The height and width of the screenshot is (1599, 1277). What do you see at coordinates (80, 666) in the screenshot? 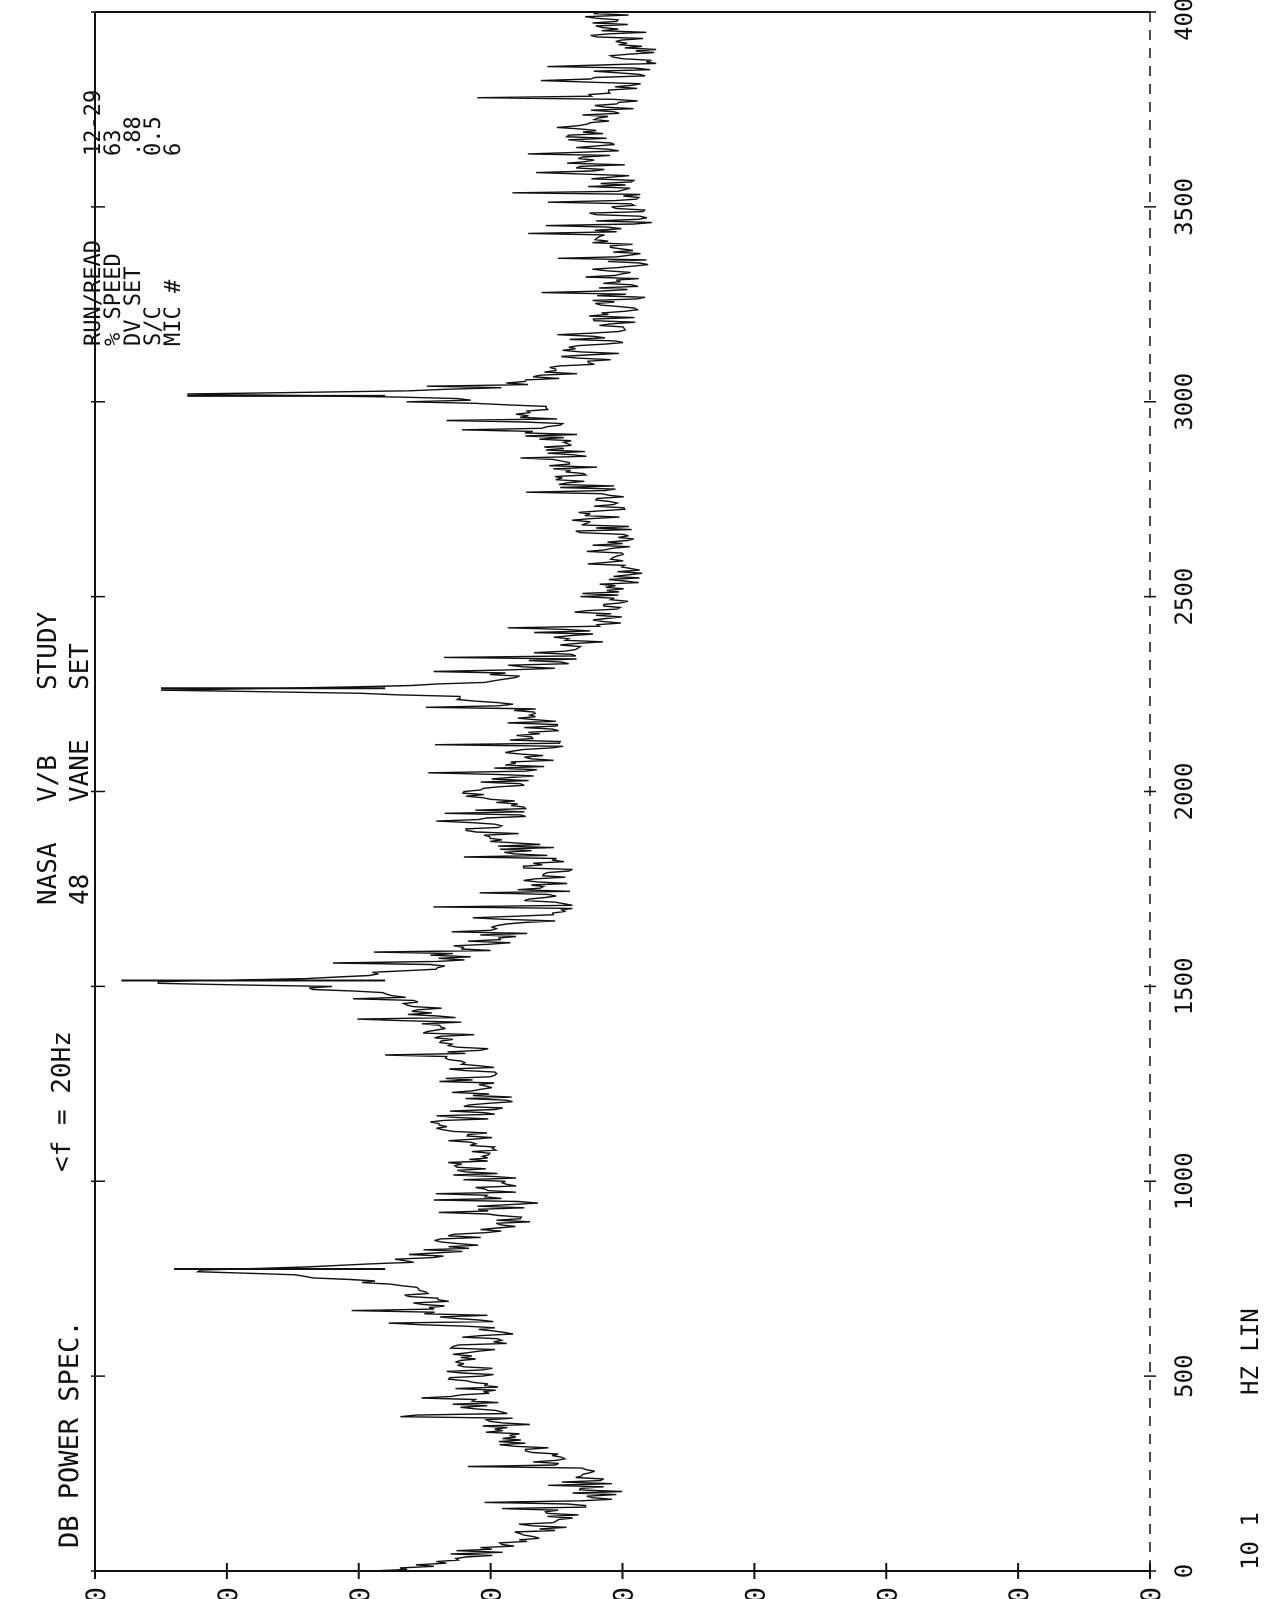
I see `study-line2: SET` at bounding box center [80, 666].